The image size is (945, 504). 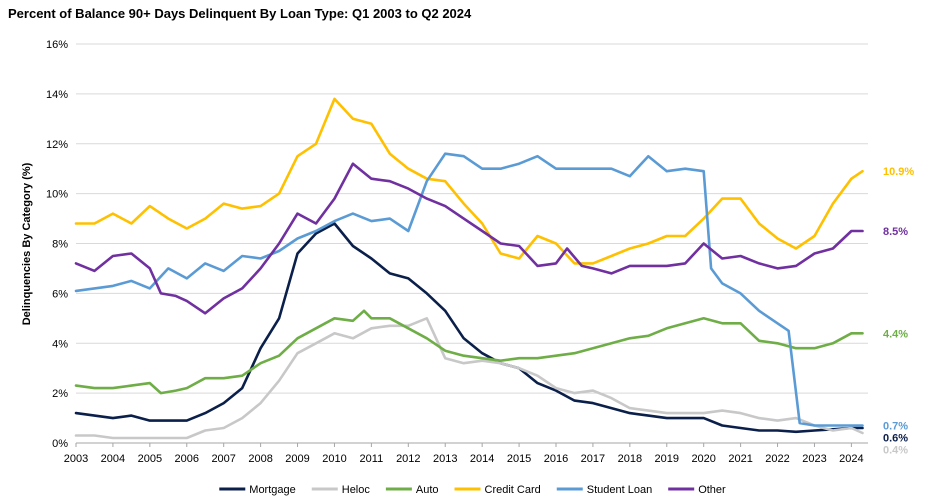 I want to click on series-line-auto, so click(x=469, y=352).